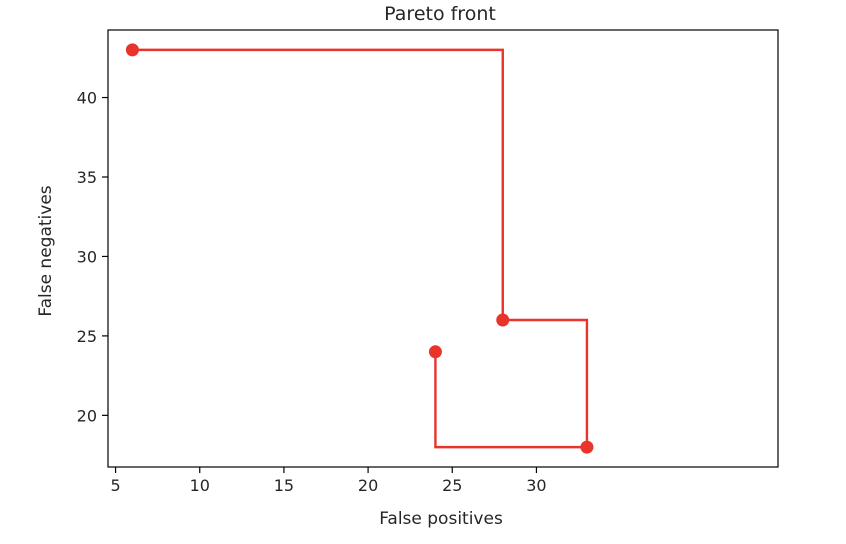 This screenshot has height=544, width=846. I want to click on y-axis-label: False negatives, so click(46, 250).